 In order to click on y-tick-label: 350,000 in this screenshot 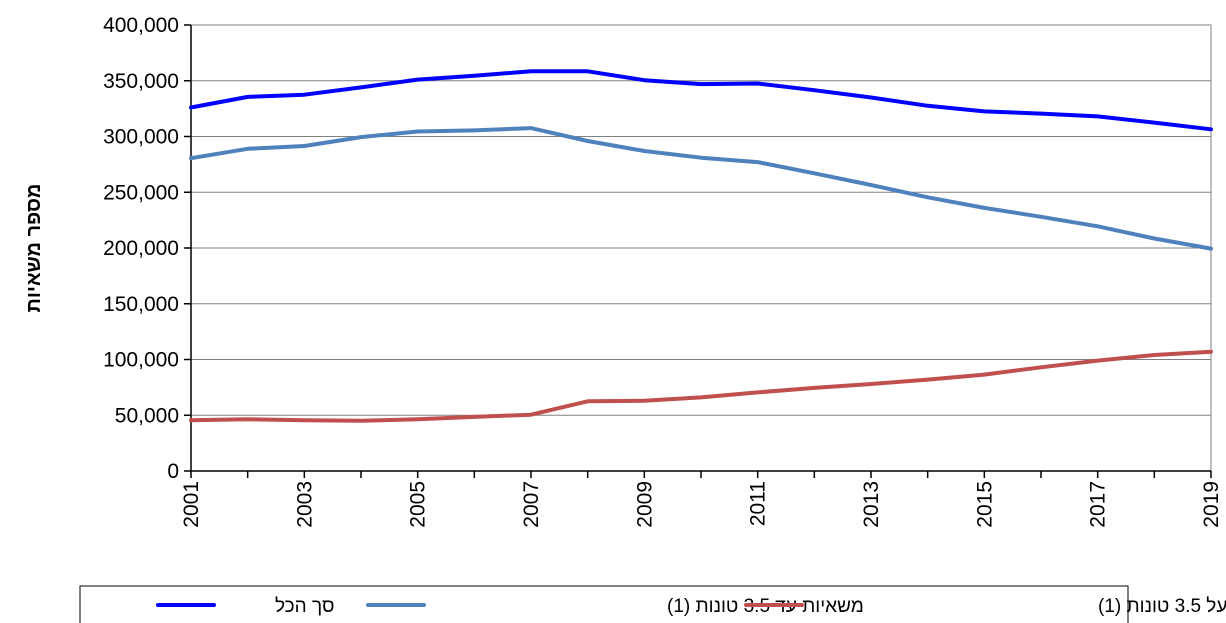, I will do `click(141, 81)`.